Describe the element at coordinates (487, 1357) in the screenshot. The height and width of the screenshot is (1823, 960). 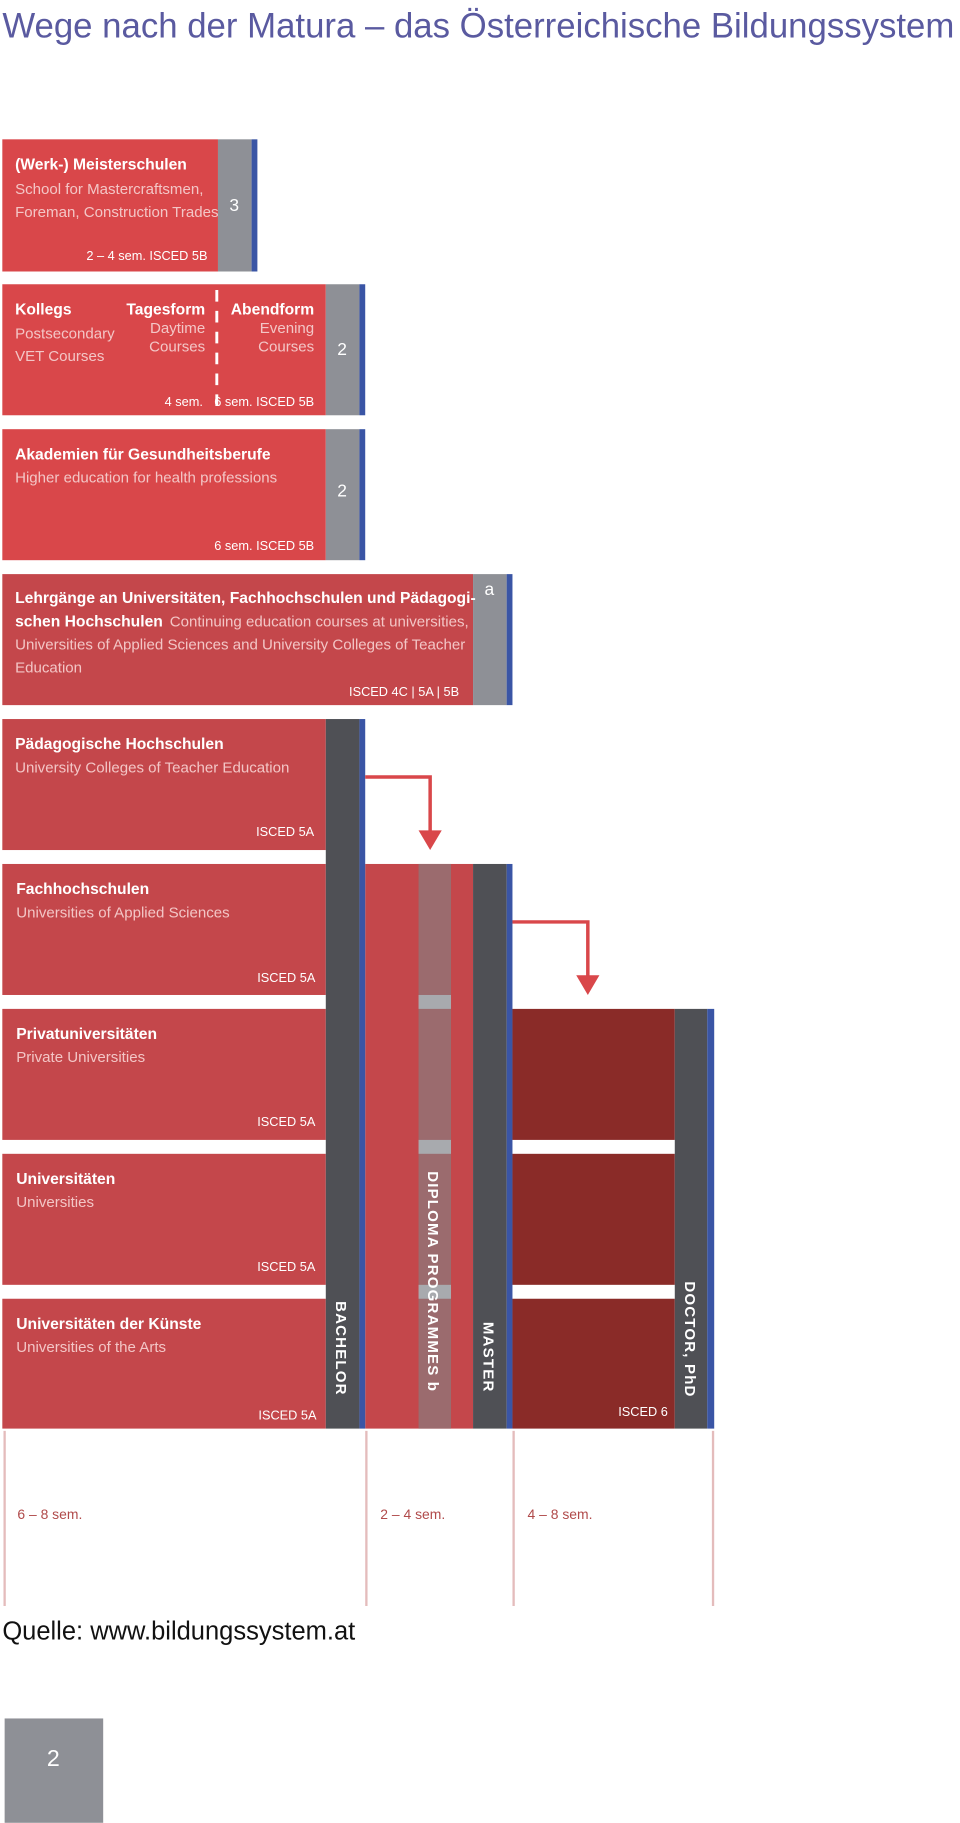
I see `program-label: MASTER` at that location.